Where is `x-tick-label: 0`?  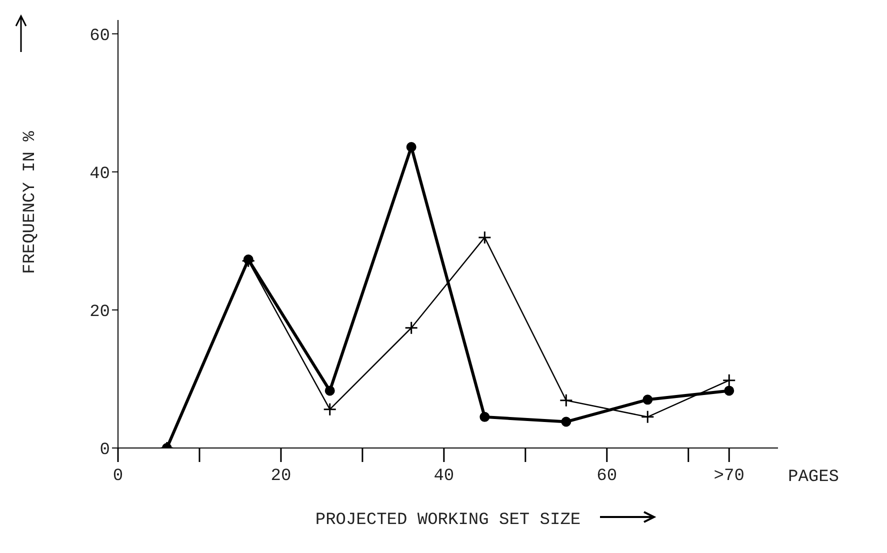 x-tick-label: 0 is located at coordinates (118, 476).